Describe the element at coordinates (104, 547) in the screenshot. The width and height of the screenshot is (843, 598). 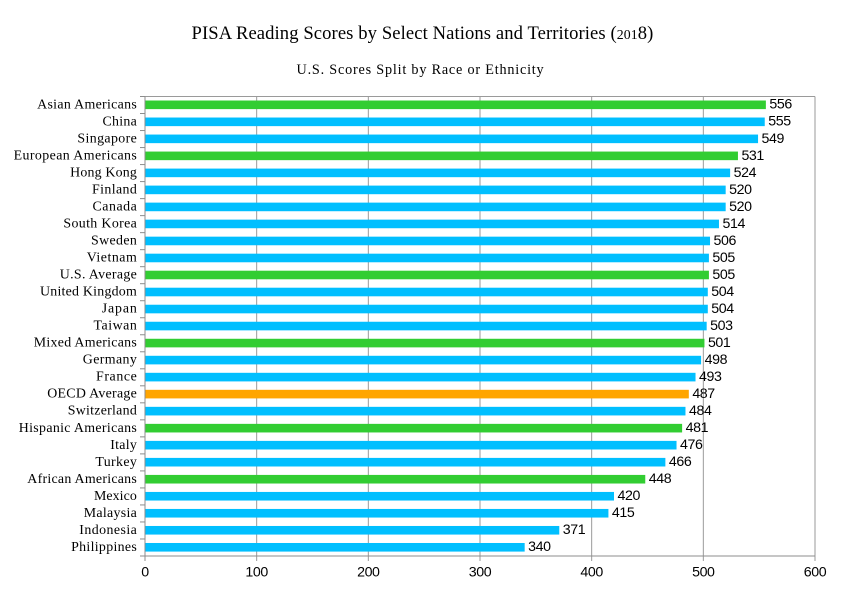
I see `svg-text: Philippines` at that location.